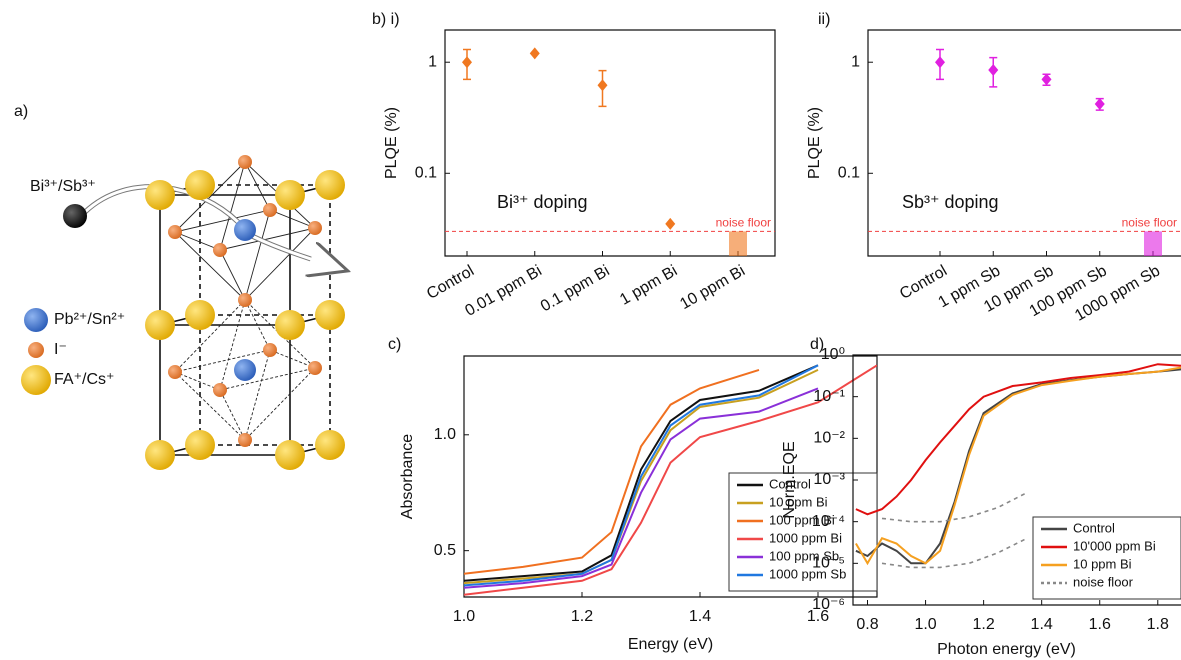 The image size is (1181, 660). Describe the element at coordinates (575, 288) in the screenshot. I see `x-tick-label: 0.1 ppm Bi` at that location.